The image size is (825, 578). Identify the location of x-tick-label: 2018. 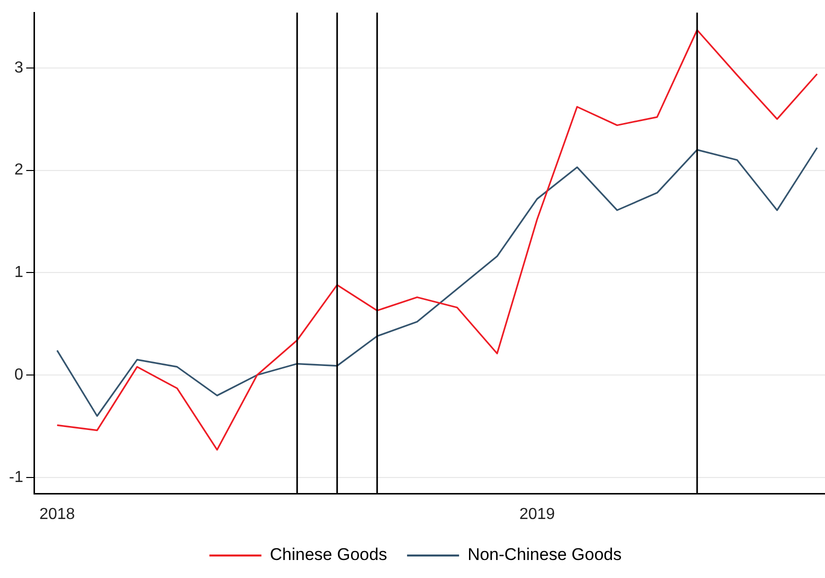
(57, 514).